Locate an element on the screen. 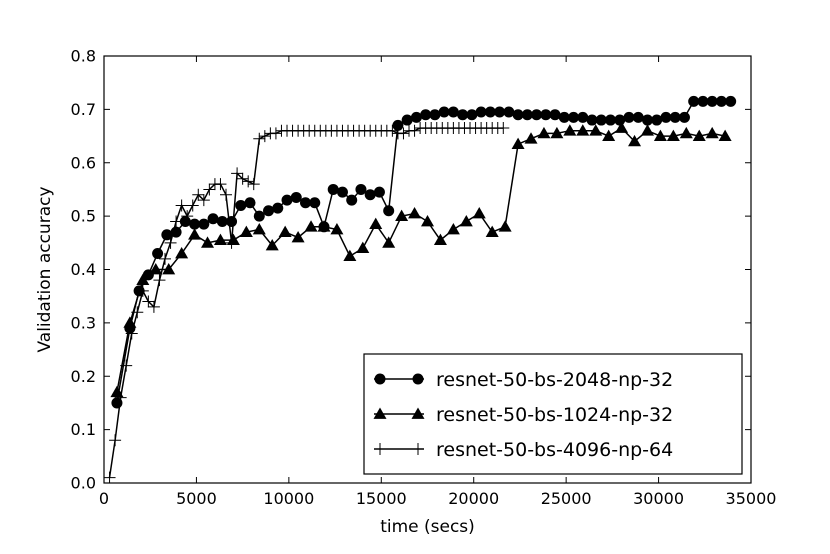 Image resolution: width=830 pixels, height=554 pixels. legend-box is located at coordinates (553, 414).